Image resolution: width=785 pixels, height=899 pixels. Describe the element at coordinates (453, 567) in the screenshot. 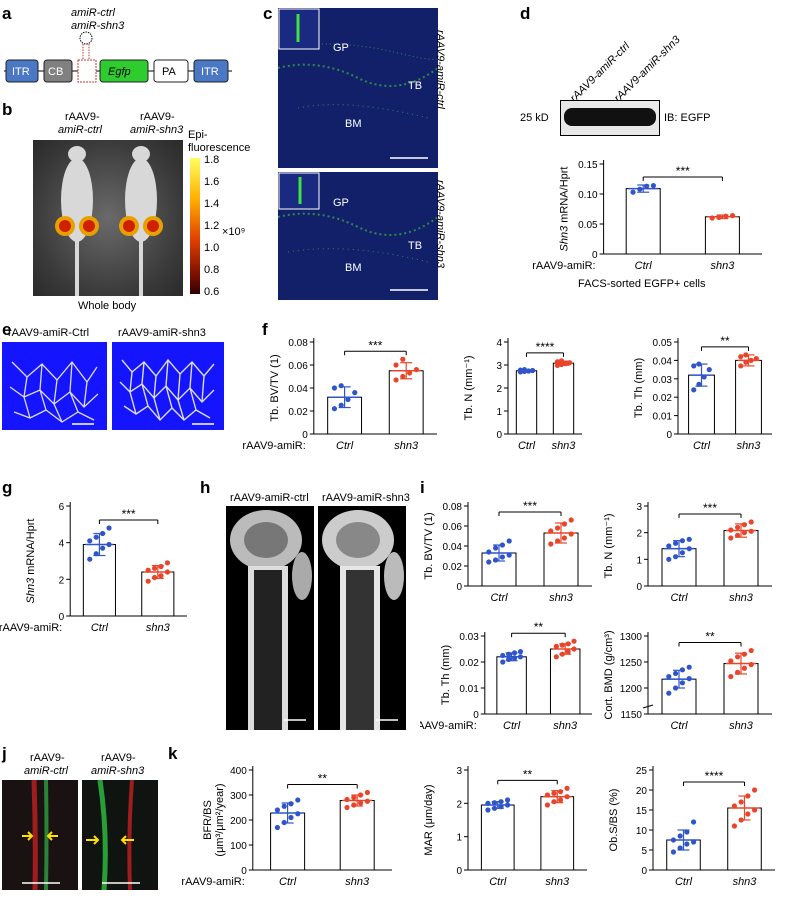

I see `i-bvtv-ytick-label-1: 0.02` at that location.